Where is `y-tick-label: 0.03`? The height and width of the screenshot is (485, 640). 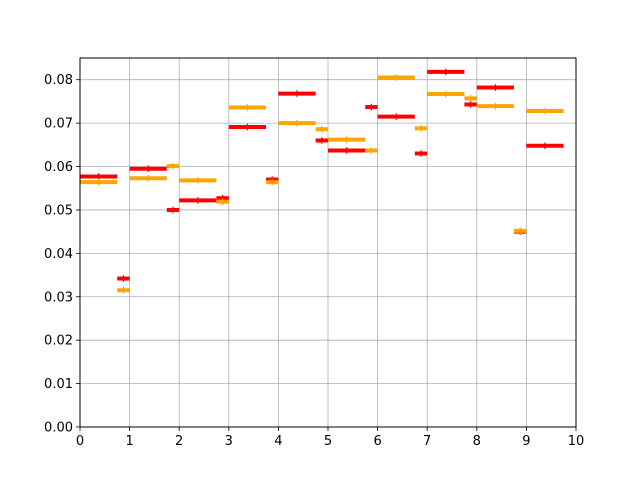
y-tick-label: 0.03 is located at coordinates (58, 297).